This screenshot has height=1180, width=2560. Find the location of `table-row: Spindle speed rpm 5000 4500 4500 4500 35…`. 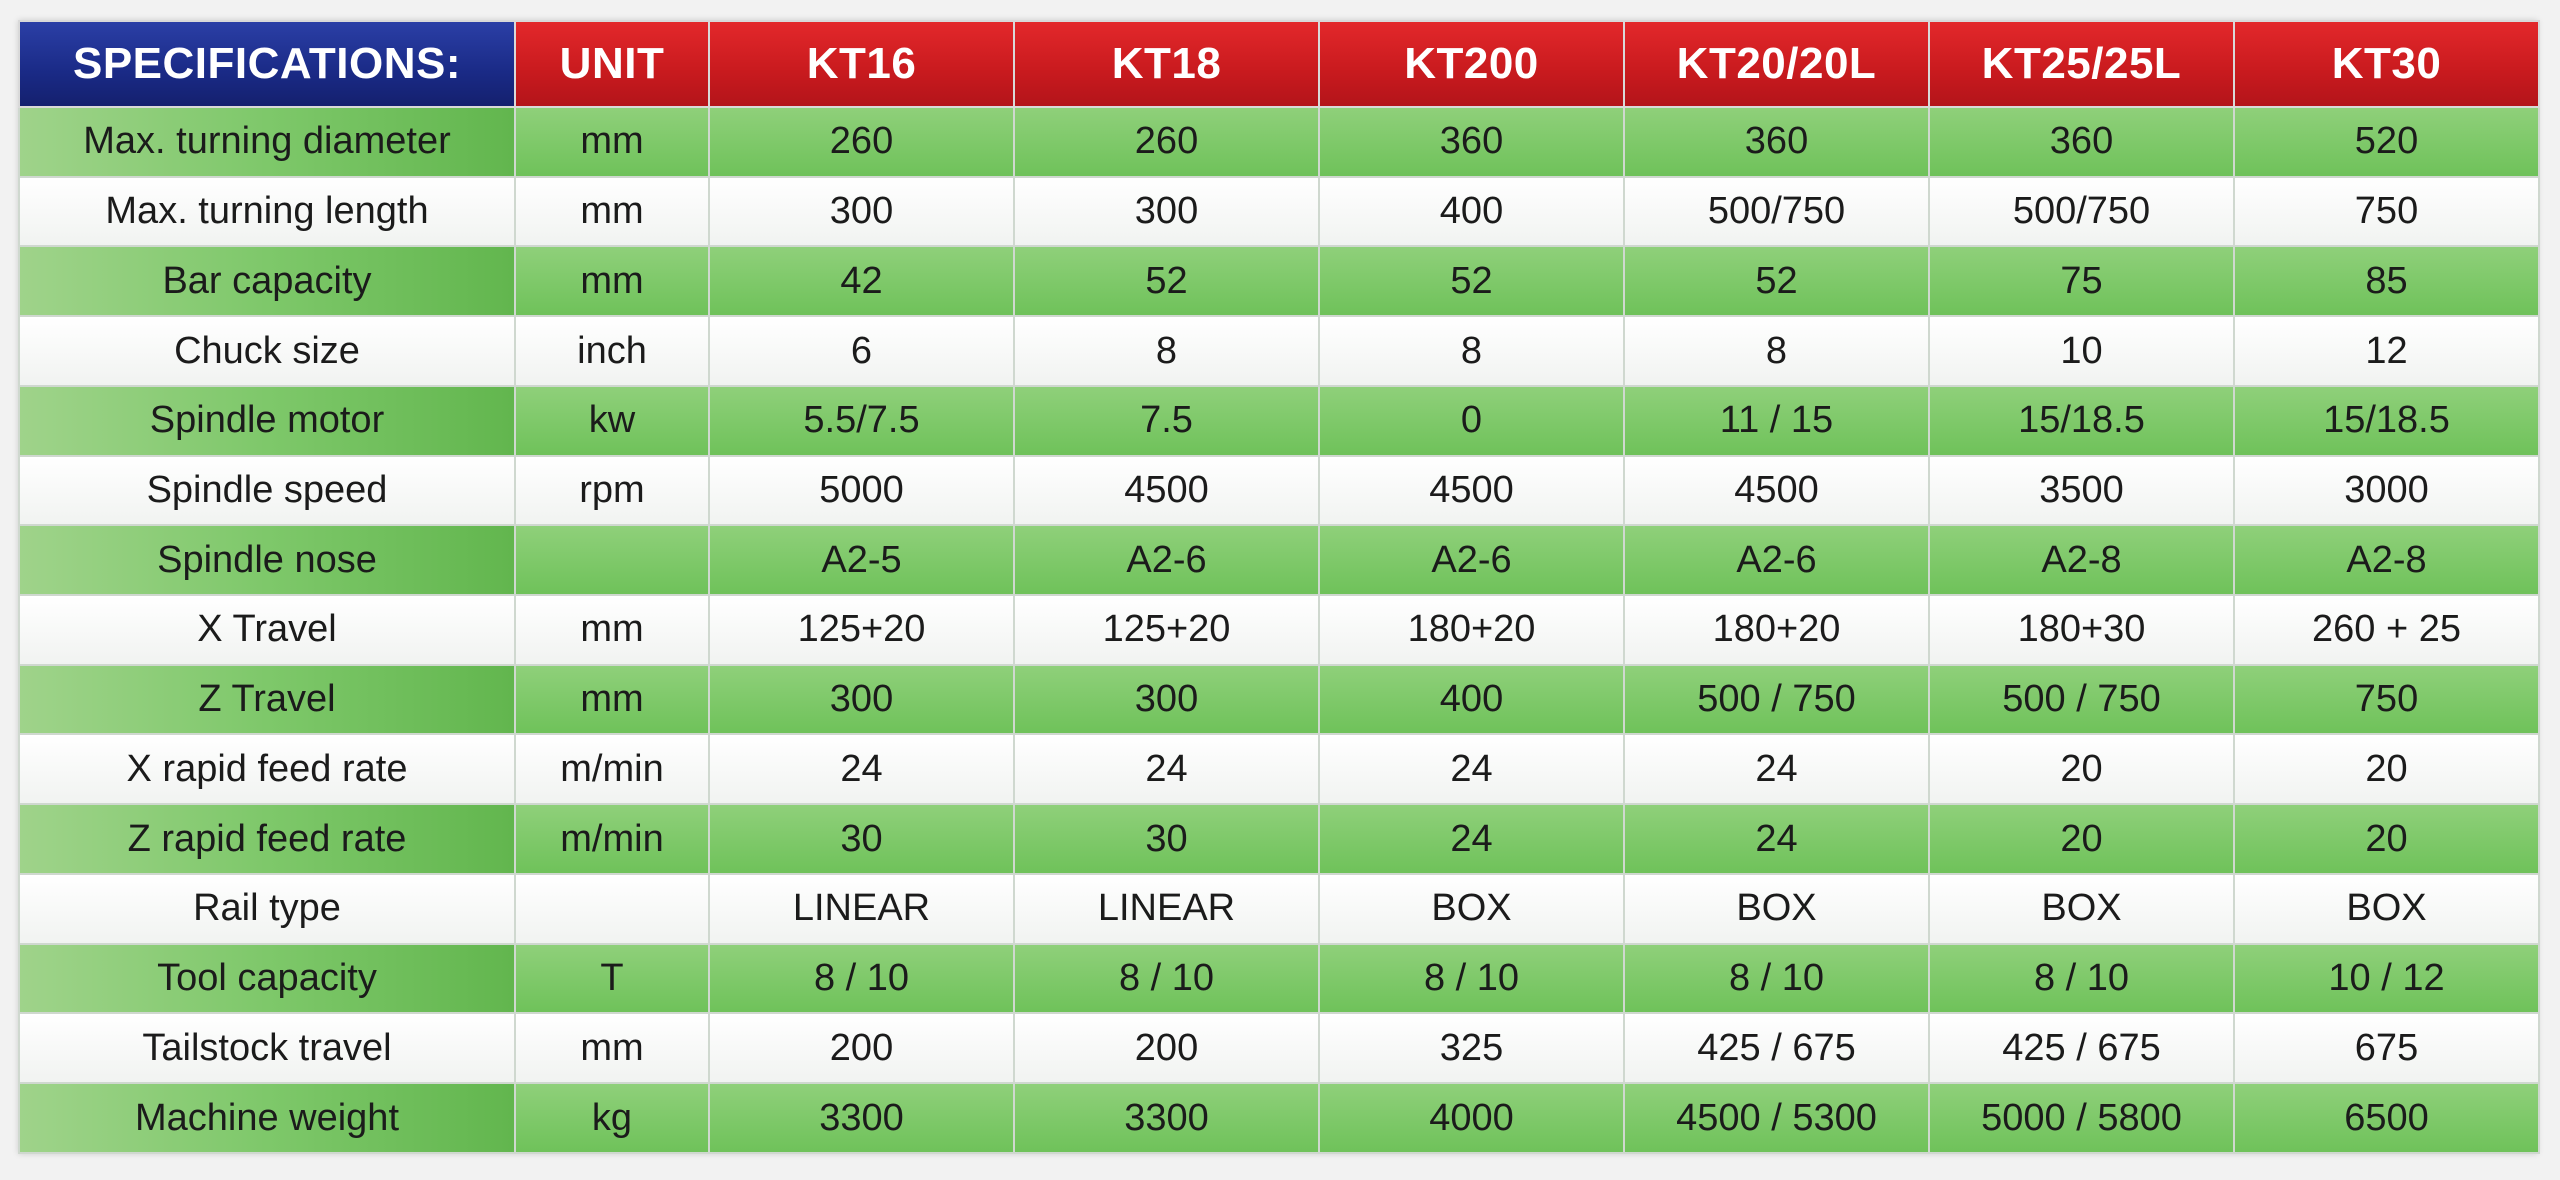

table-row: Spindle speed rpm 5000 4500 4500 4500 35… is located at coordinates (1279, 490).